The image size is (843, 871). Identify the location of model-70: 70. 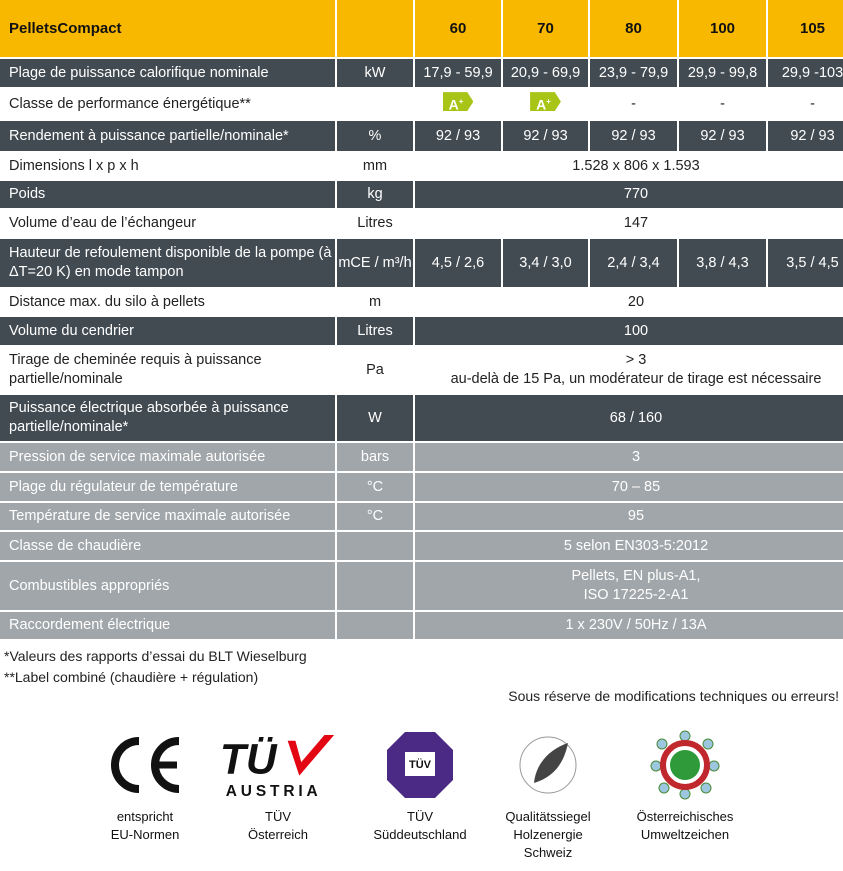
(545, 28).